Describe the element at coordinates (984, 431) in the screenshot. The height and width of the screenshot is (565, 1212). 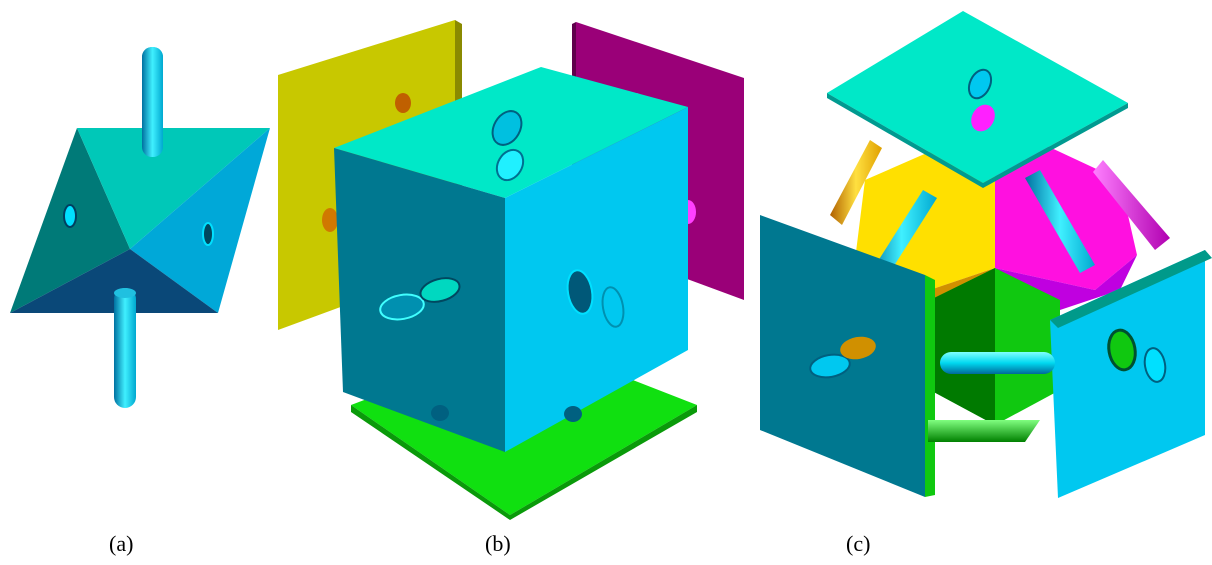
I see `rod-green-horizontal` at that location.